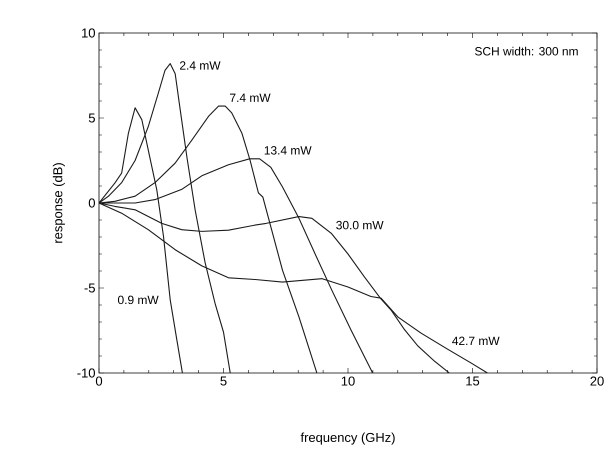  What do you see at coordinates (86, 373) in the screenshot?
I see `y-tick-label: -10` at bounding box center [86, 373].